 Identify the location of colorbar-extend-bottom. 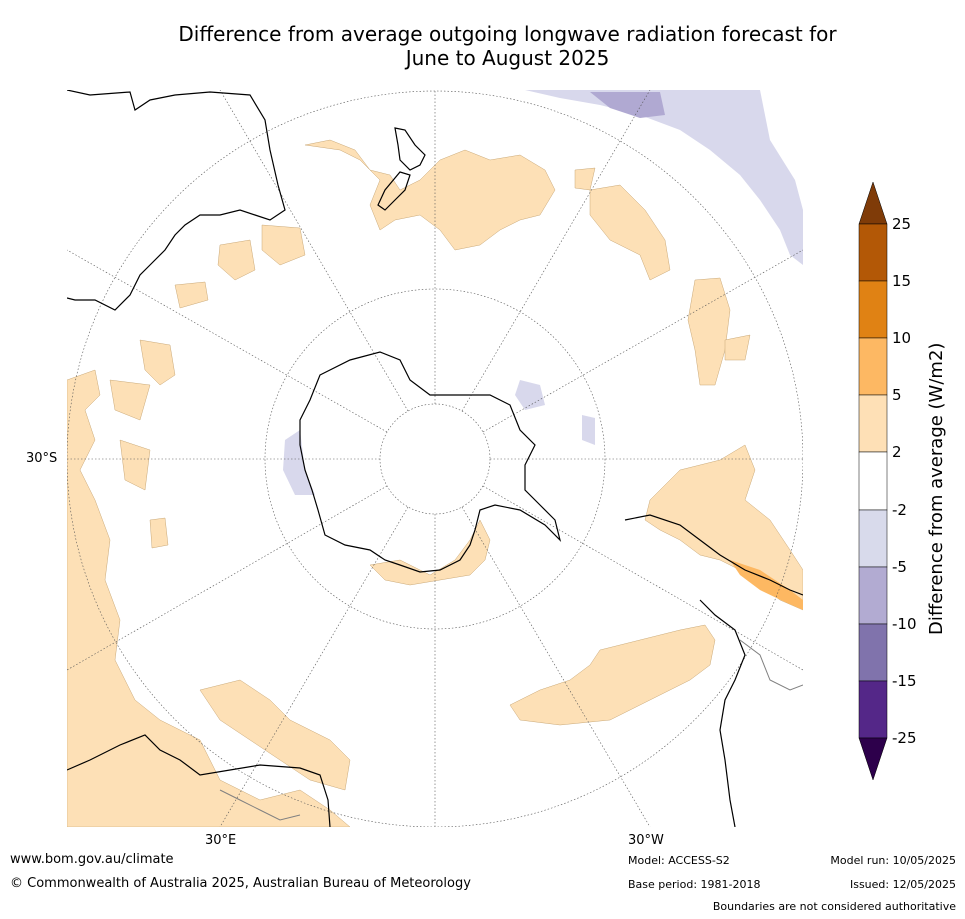
(873, 759).